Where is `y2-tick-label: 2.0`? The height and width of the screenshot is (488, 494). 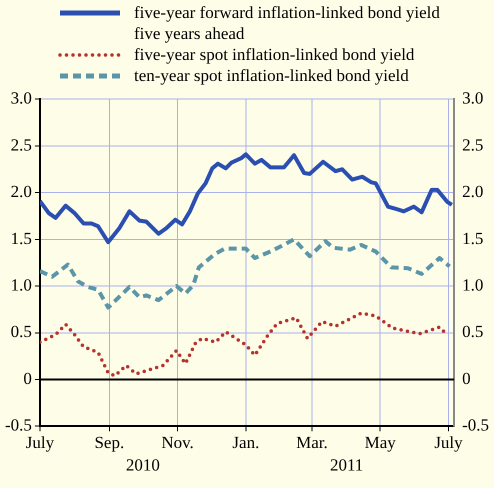 y2-tick-label: 2.0 is located at coordinates (473, 192).